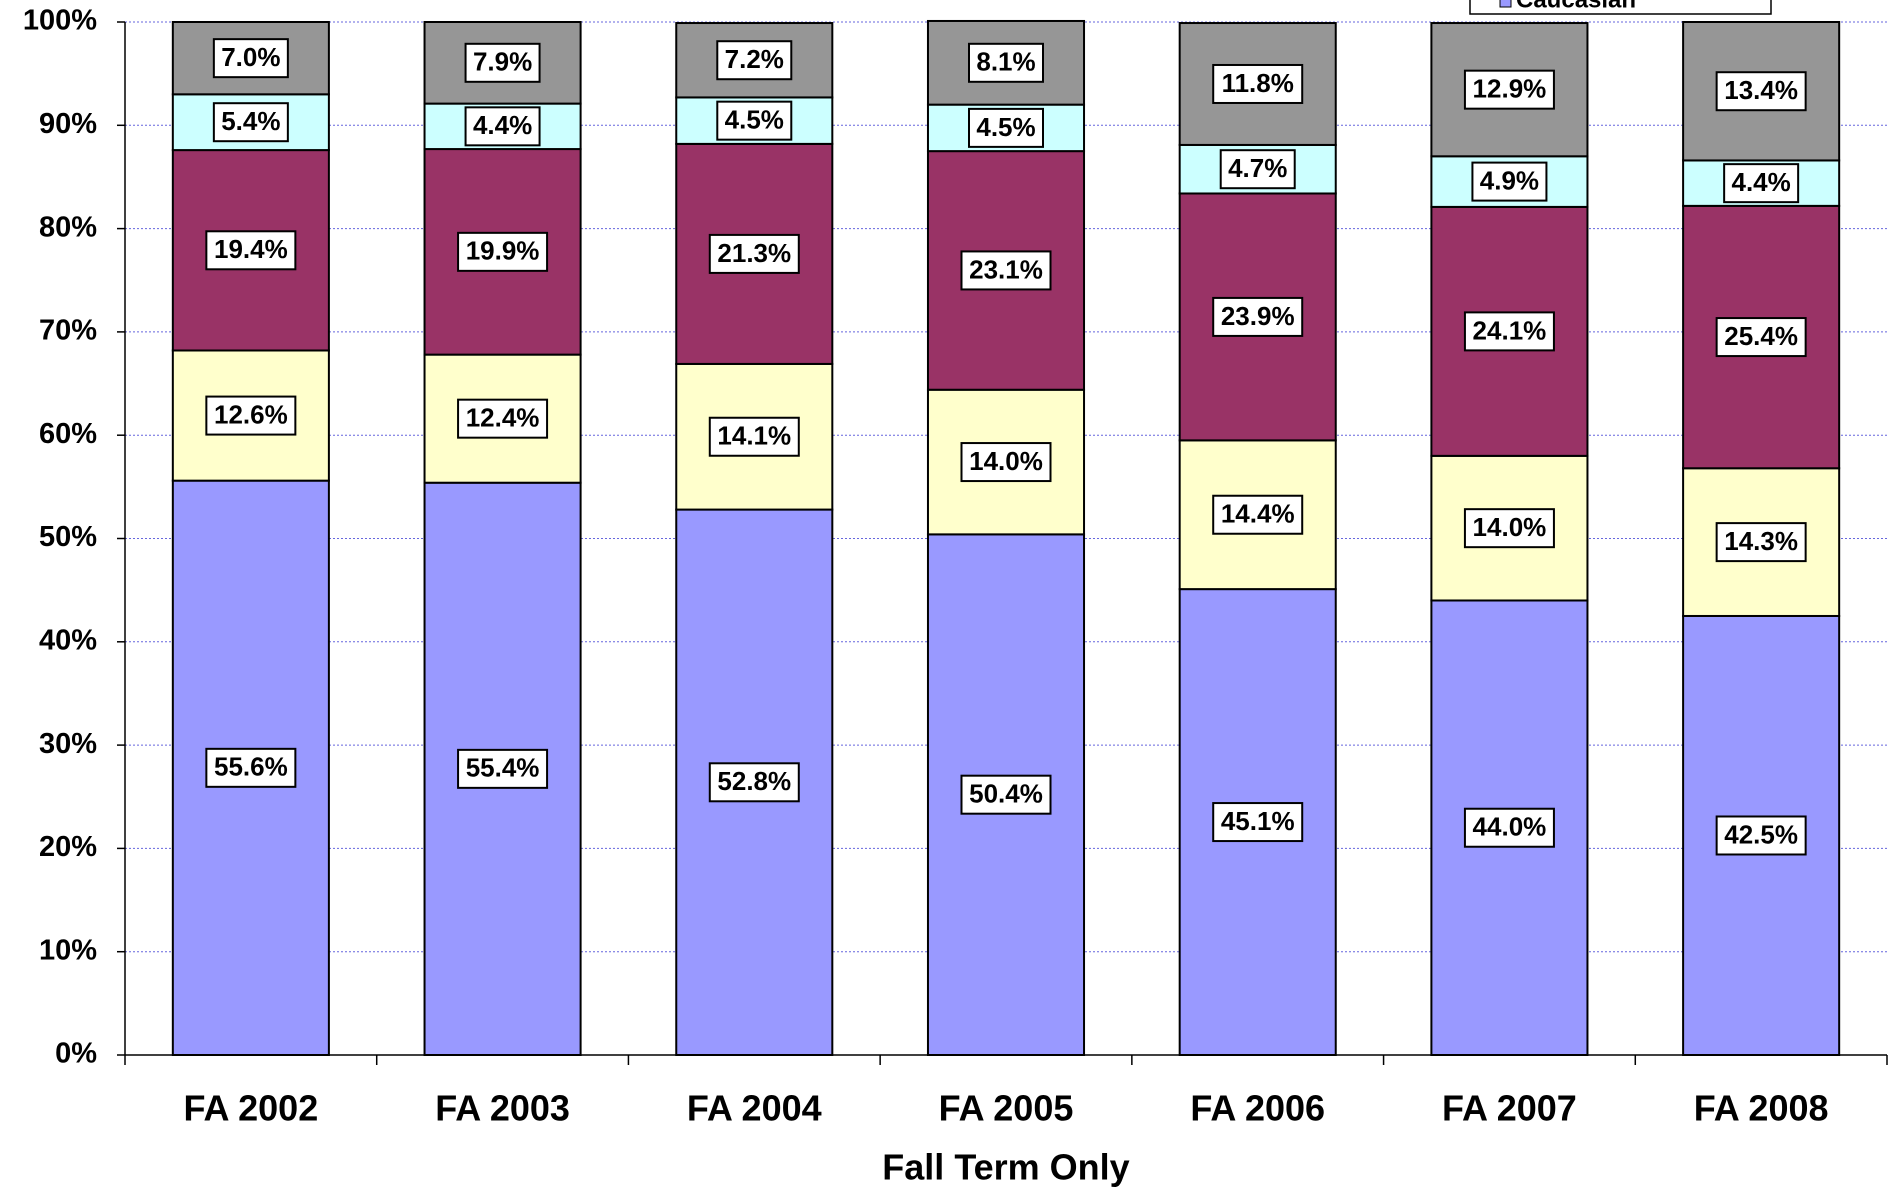 Image resolution: width=1889 pixels, height=1191 pixels. Describe the element at coordinates (68, 331) in the screenshot. I see `y-tick-label: 70%` at that location.